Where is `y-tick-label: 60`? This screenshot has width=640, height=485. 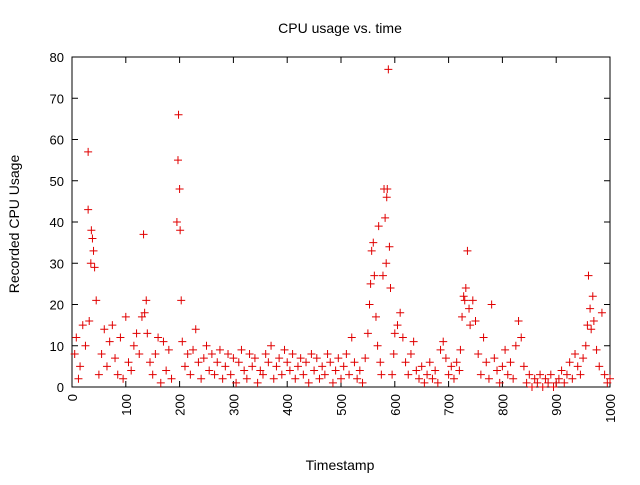
y-tick-label: 60 is located at coordinates (57, 140).